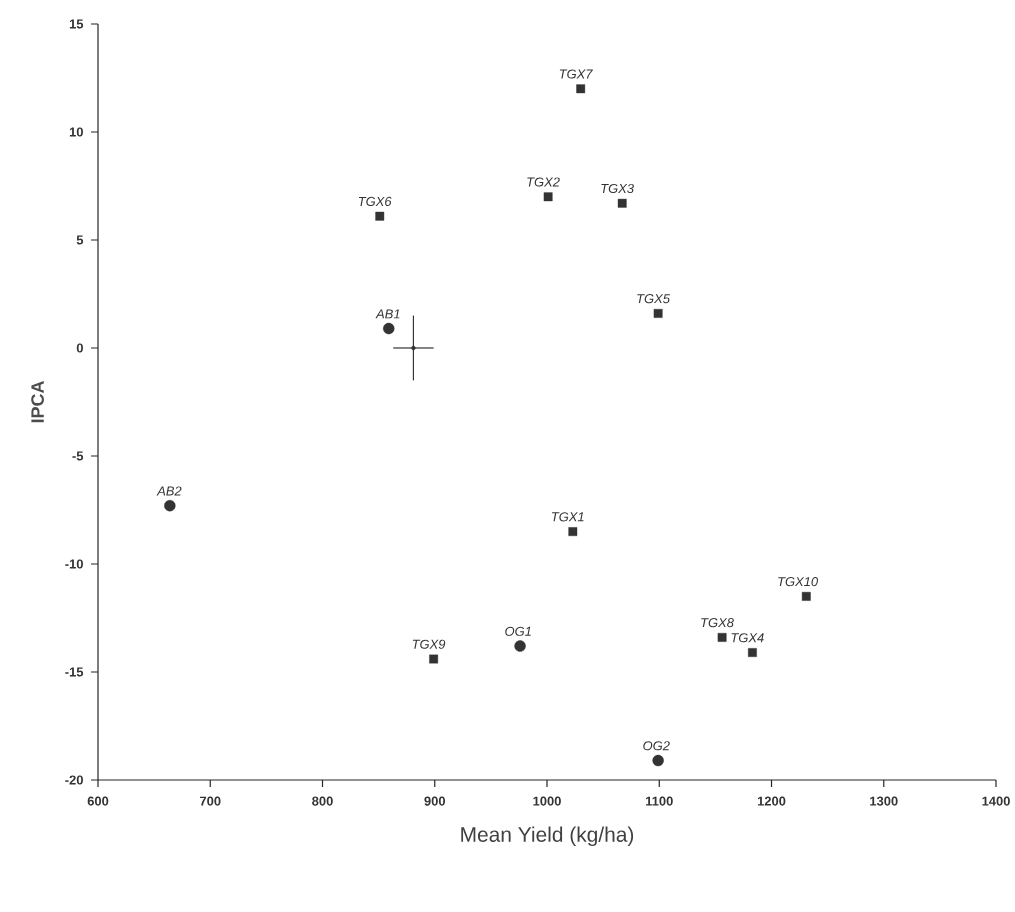  Describe the element at coordinates (798, 582) in the screenshot. I see `annotation: TGX10` at that location.